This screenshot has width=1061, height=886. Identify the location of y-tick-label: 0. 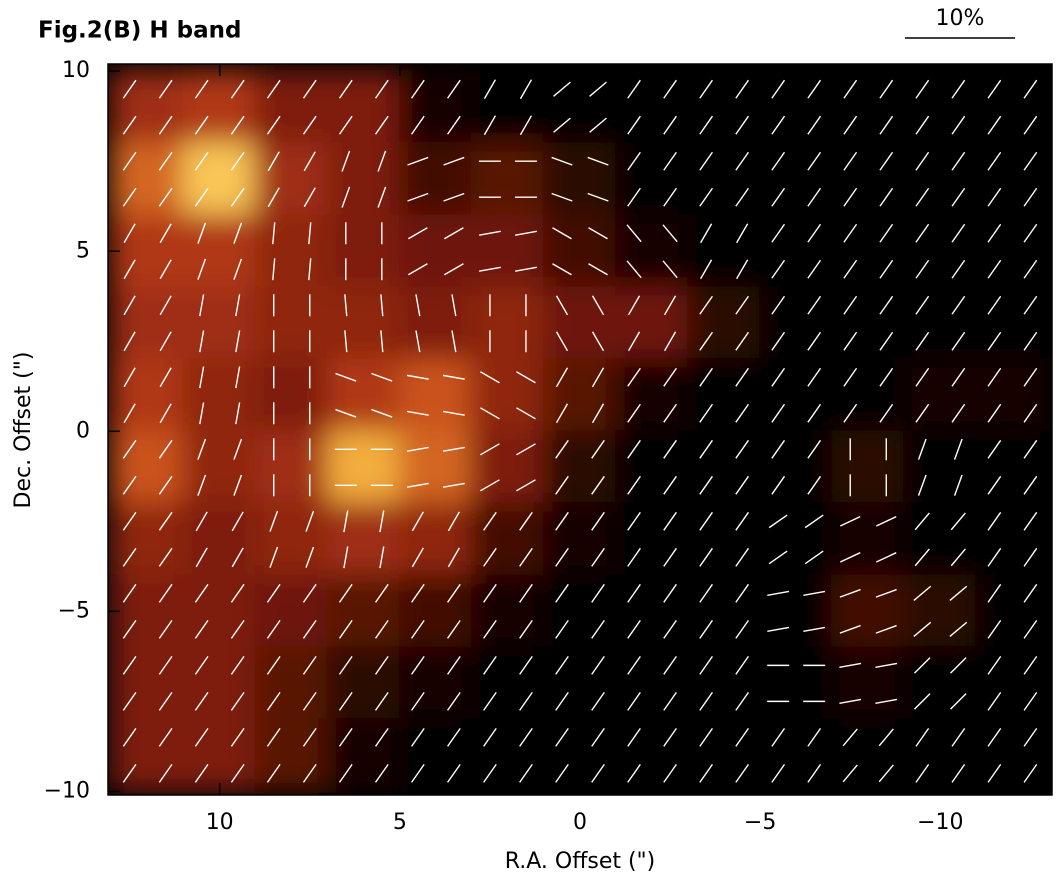
(83, 430).